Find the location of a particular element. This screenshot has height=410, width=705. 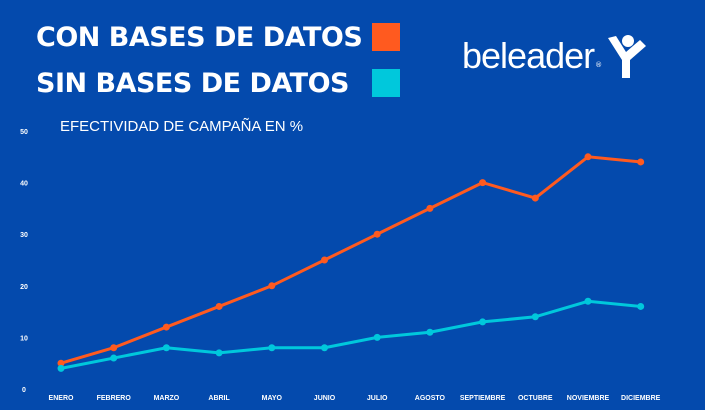

legend-label: CON BASES DE DATOS is located at coordinates (199, 37).